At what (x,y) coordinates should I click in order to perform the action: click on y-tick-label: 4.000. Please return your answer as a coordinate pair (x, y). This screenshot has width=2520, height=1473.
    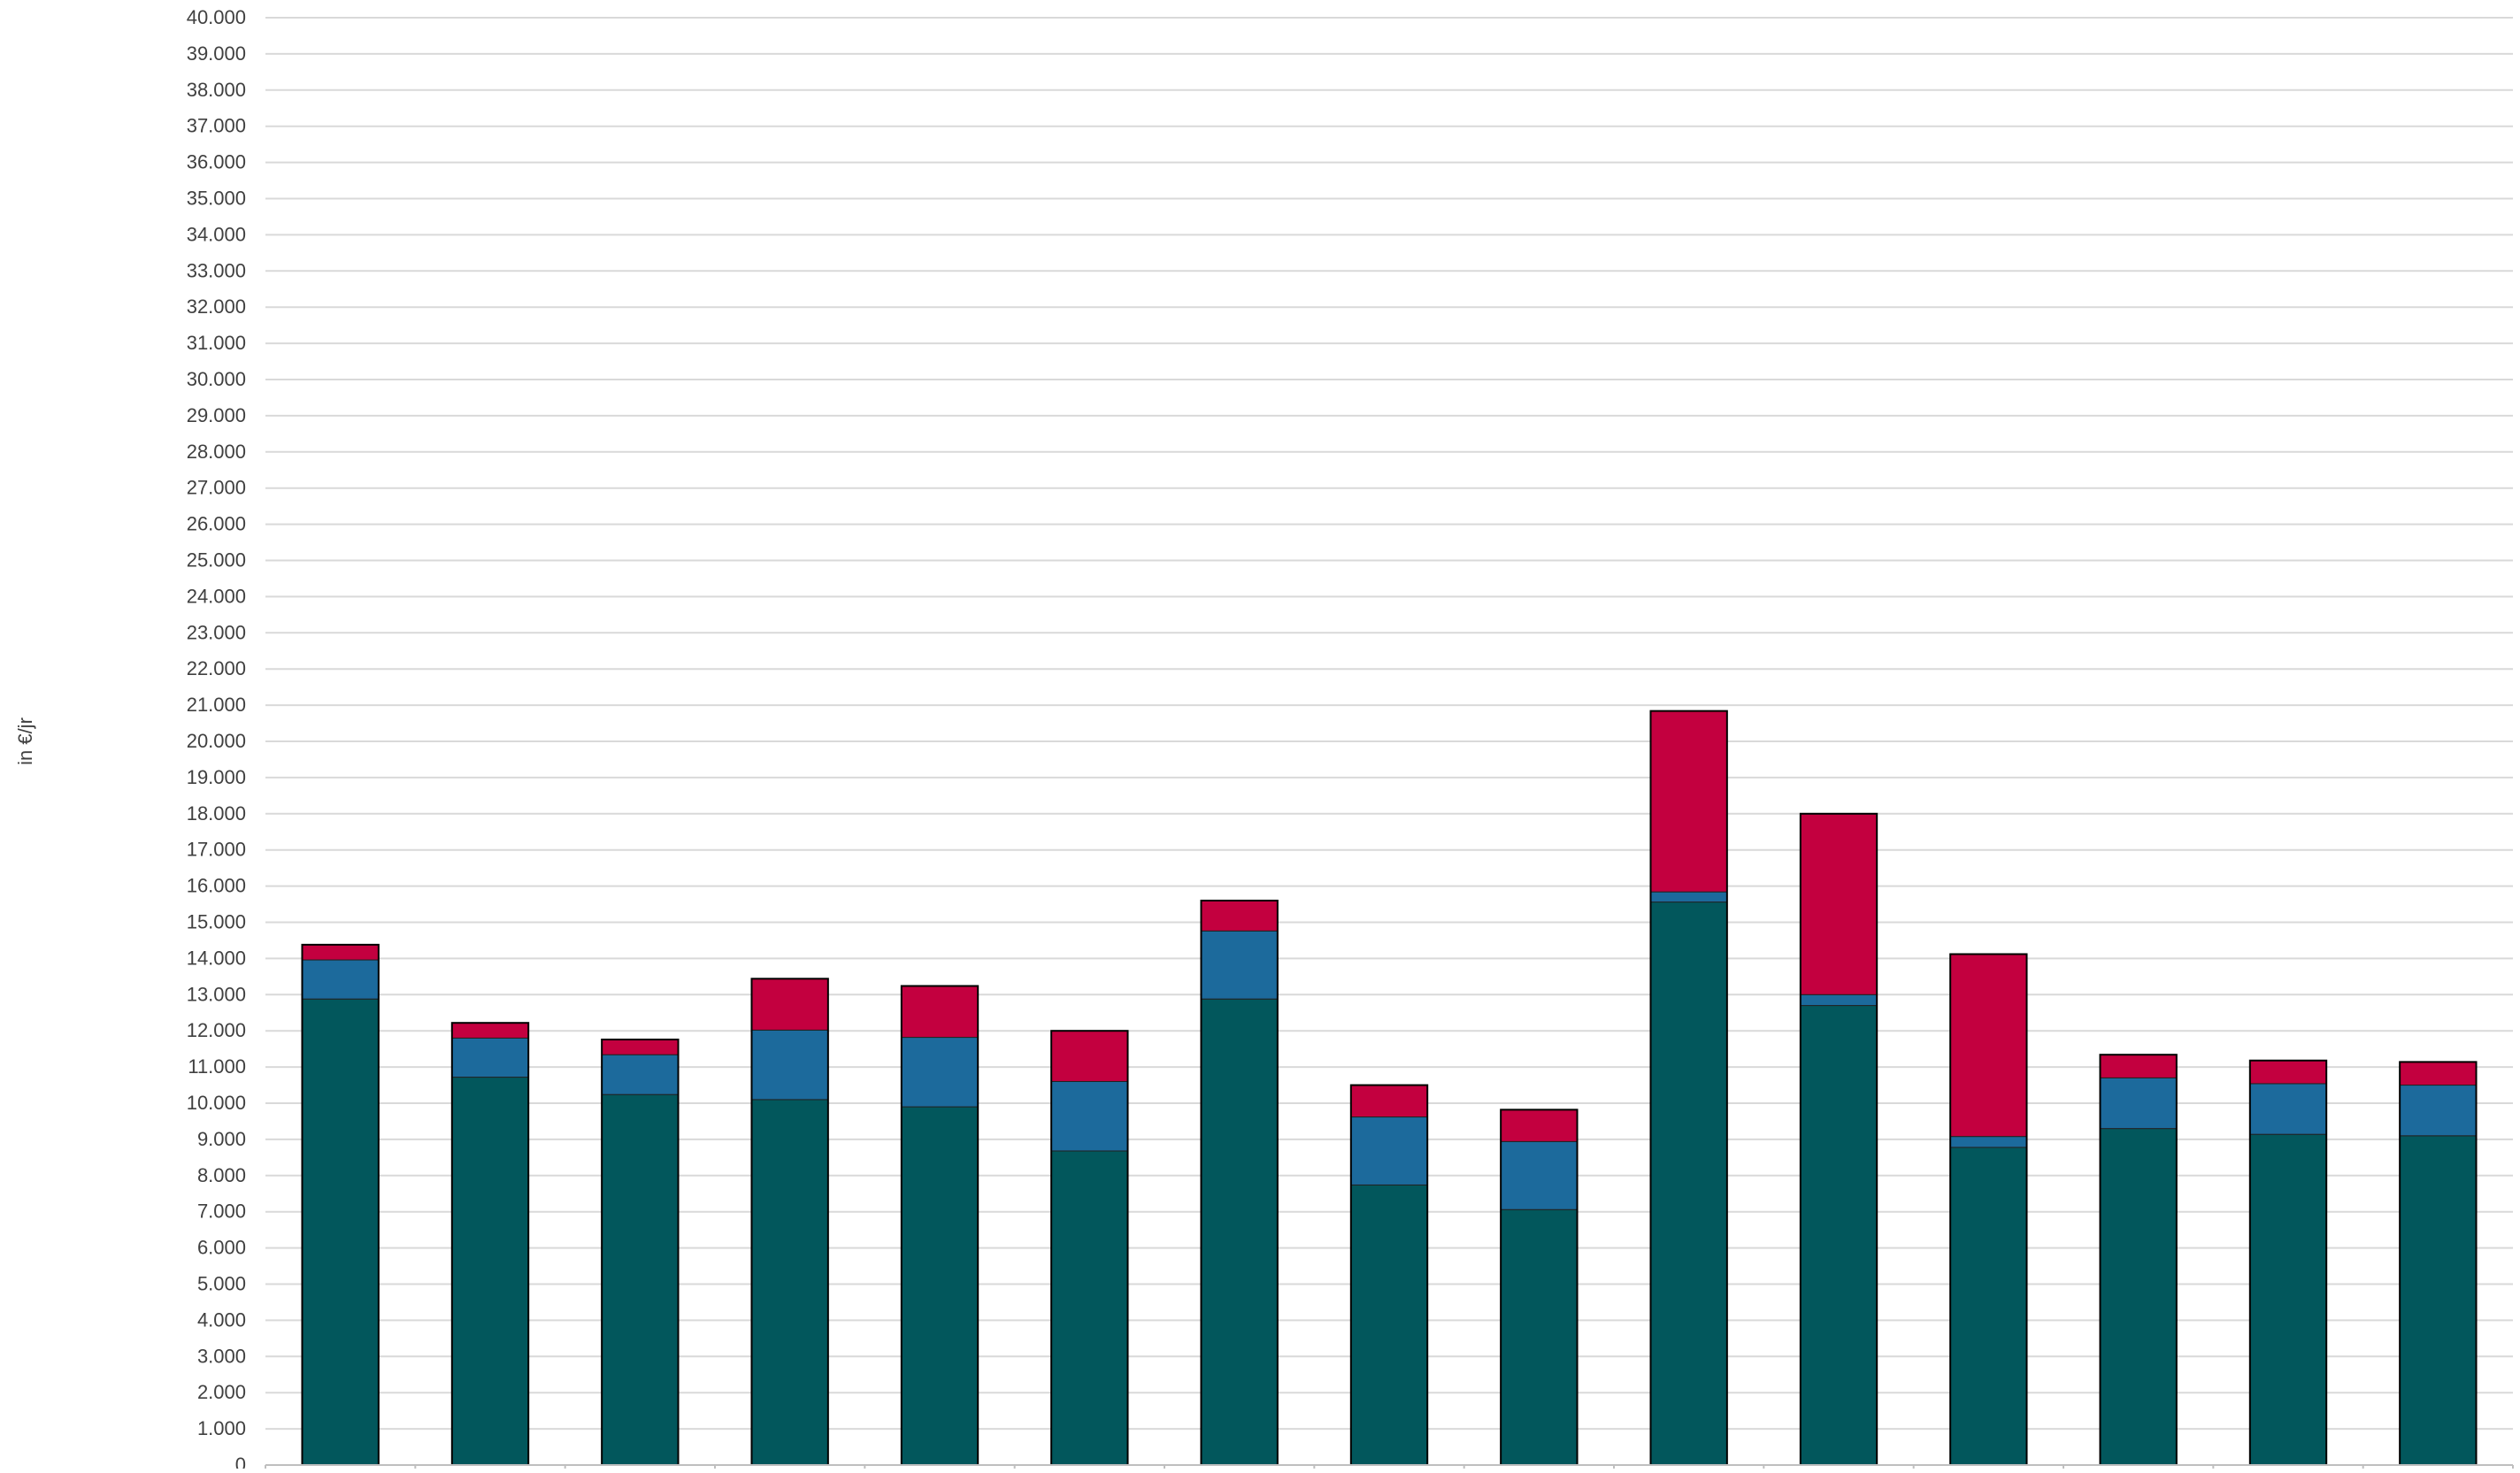
    Looking at the image, I should click on (221, 1319).